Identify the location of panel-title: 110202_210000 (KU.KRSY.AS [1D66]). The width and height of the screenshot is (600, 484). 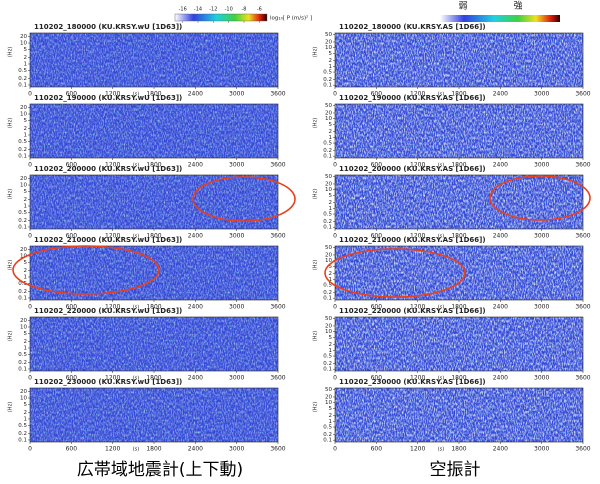
(412, 240).